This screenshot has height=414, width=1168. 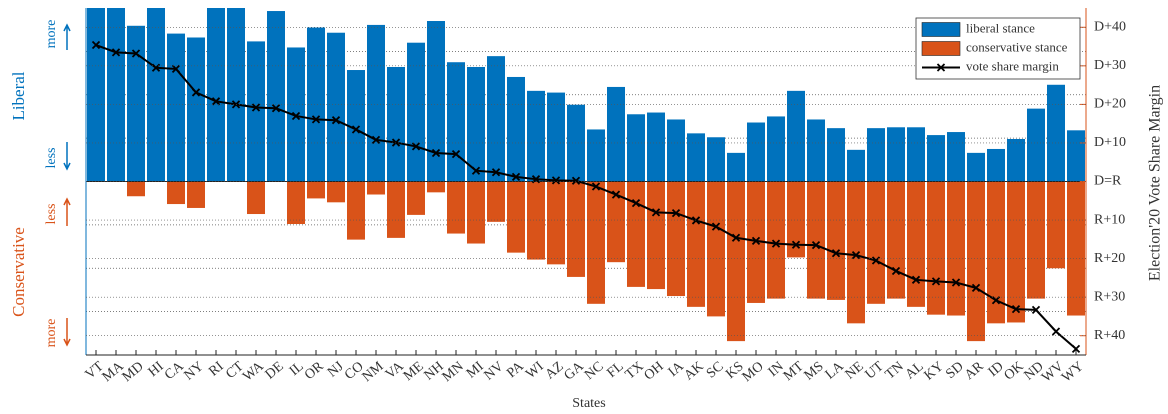 What do you see at coordinates (1110, 26) in the screenshot?
I see `y2-tick-label: D+40` at bounding box center [1110, 26].